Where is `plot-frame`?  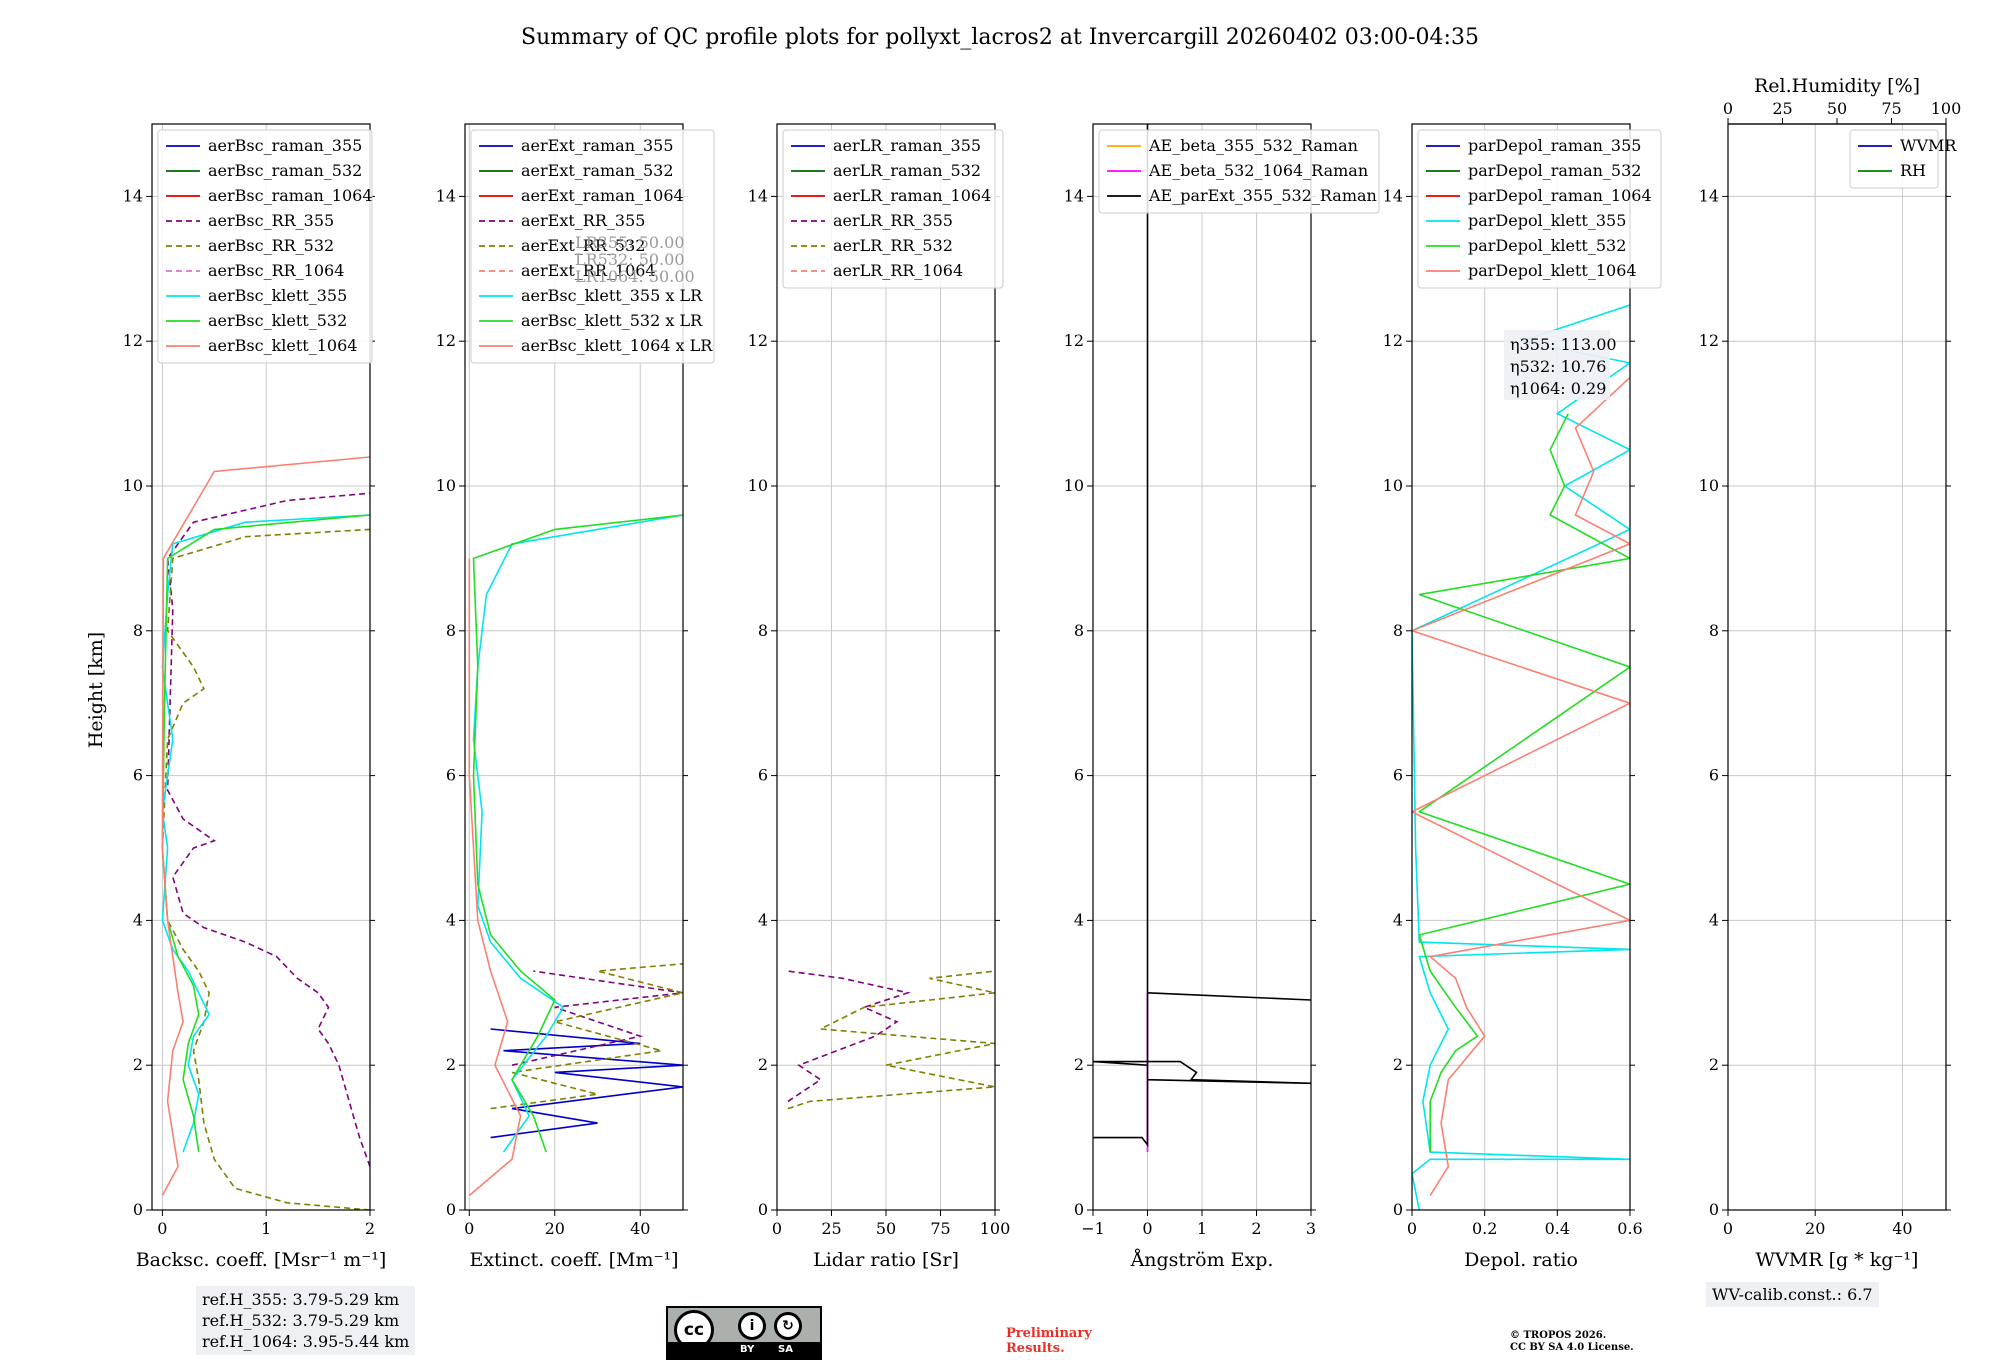 plot-frame is located at coordinates (1521, 667).